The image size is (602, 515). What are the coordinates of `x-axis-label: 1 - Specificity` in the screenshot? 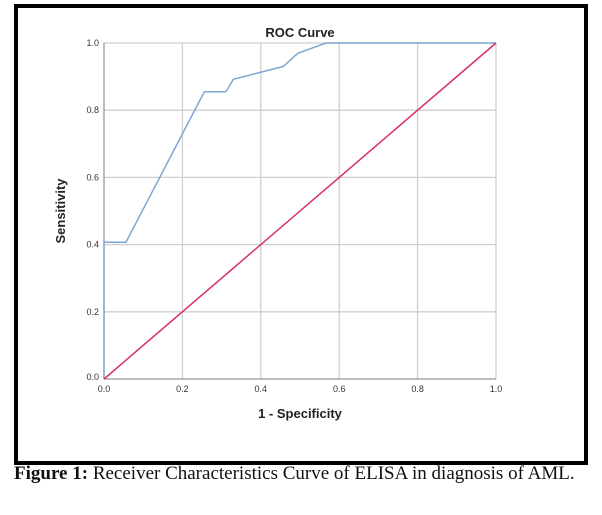 It's located at (300, 413).